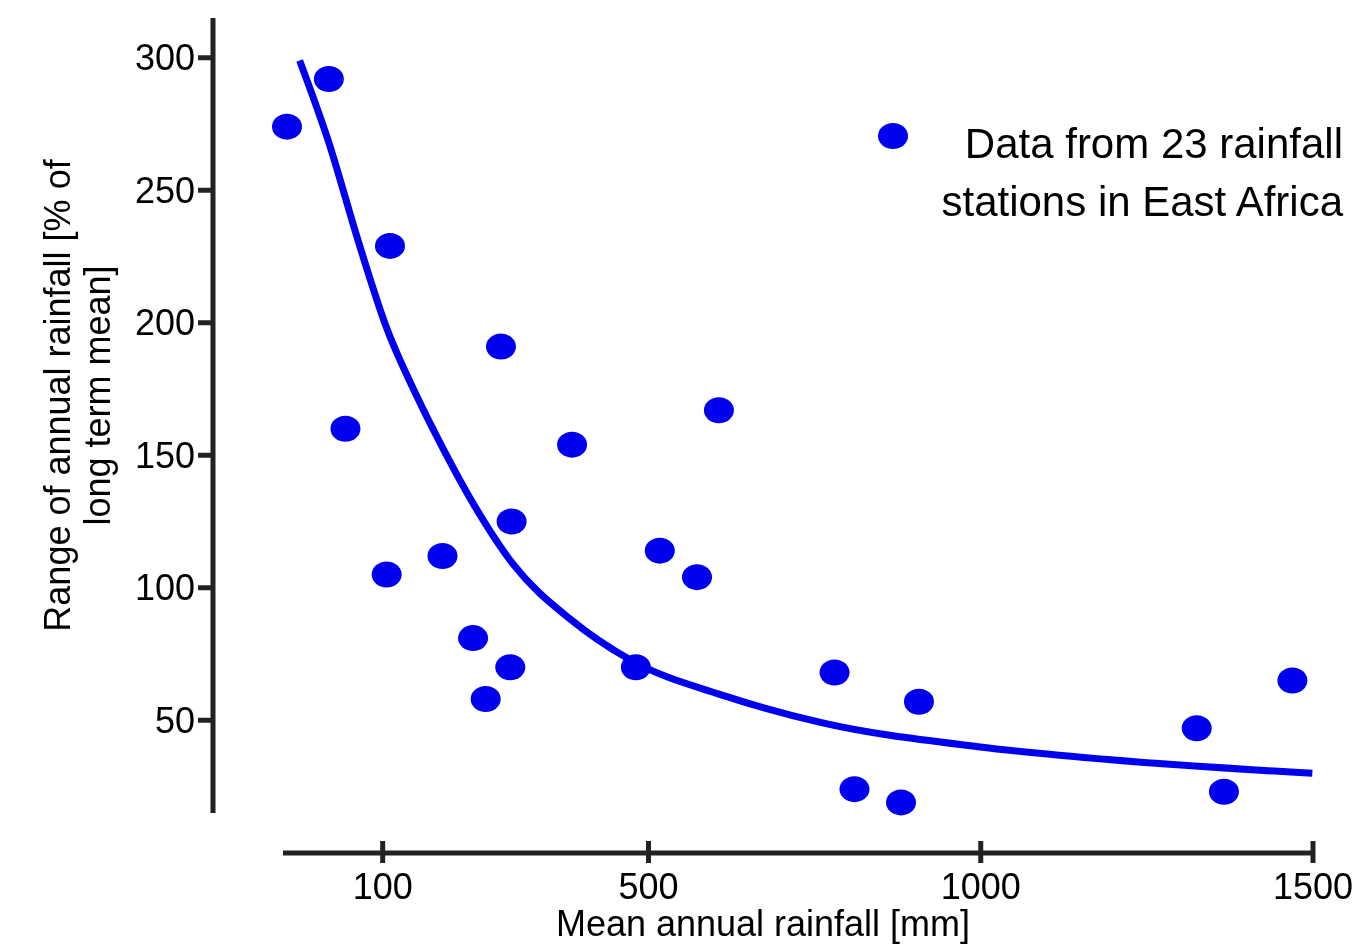  I want to click on y-tick-label: 300, so click(164, 58).